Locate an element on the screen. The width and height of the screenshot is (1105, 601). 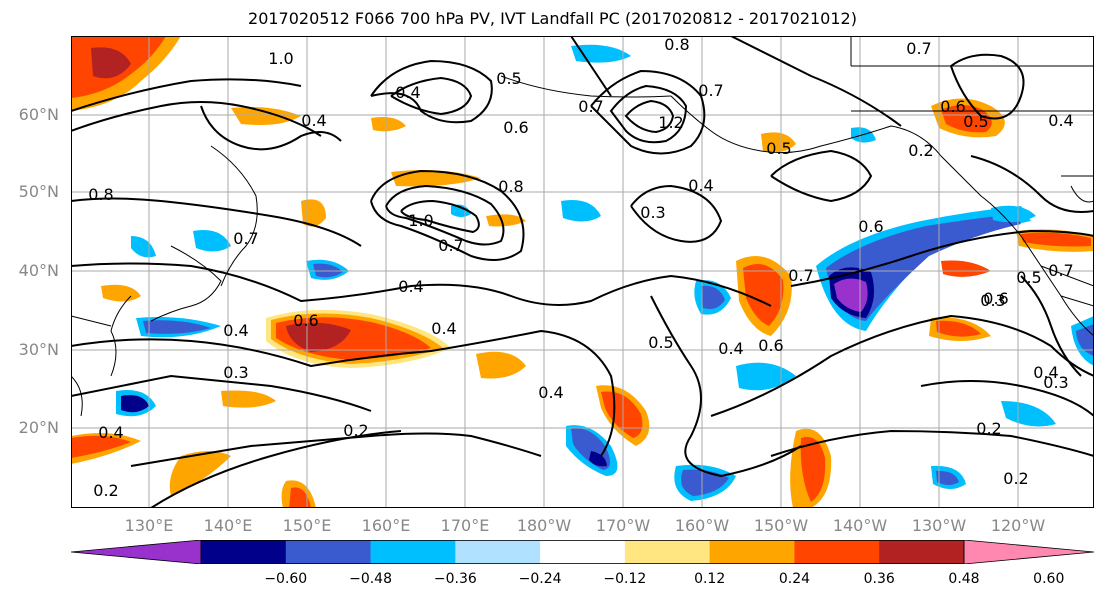
colorbar is located at coordinates (582, 552).